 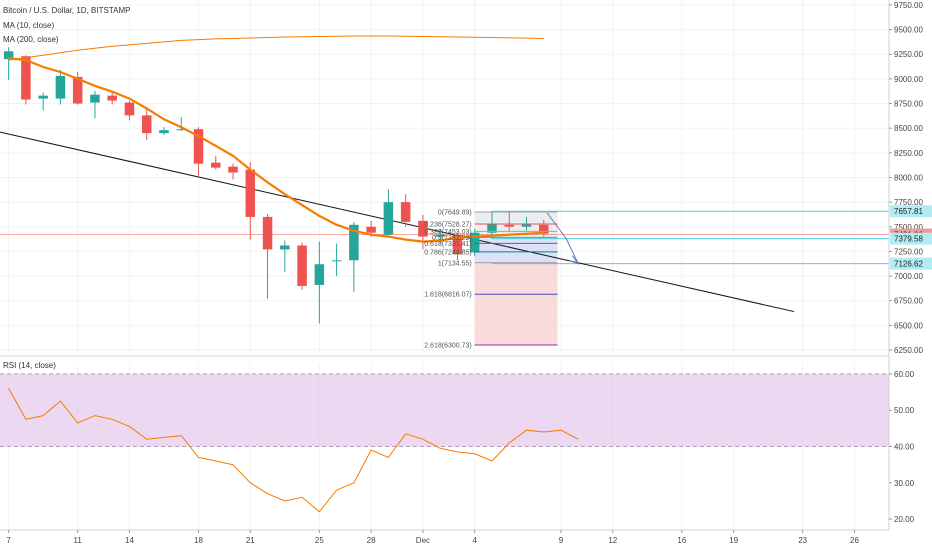 I want to click on rsi-tick-label: 50.00, so click(x=904, y=410).